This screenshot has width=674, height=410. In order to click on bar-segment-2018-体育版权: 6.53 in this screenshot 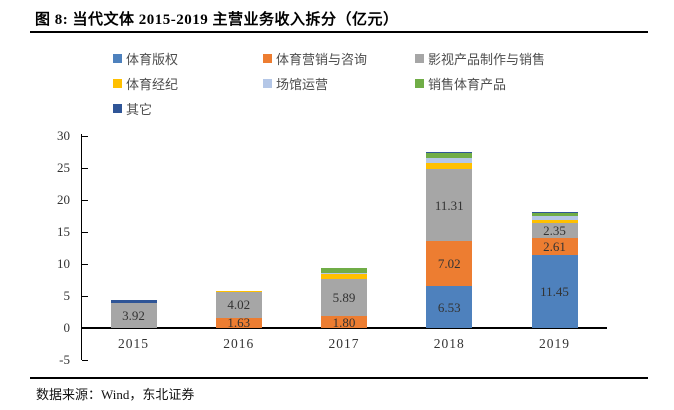, I will do `click(449, 307)`.